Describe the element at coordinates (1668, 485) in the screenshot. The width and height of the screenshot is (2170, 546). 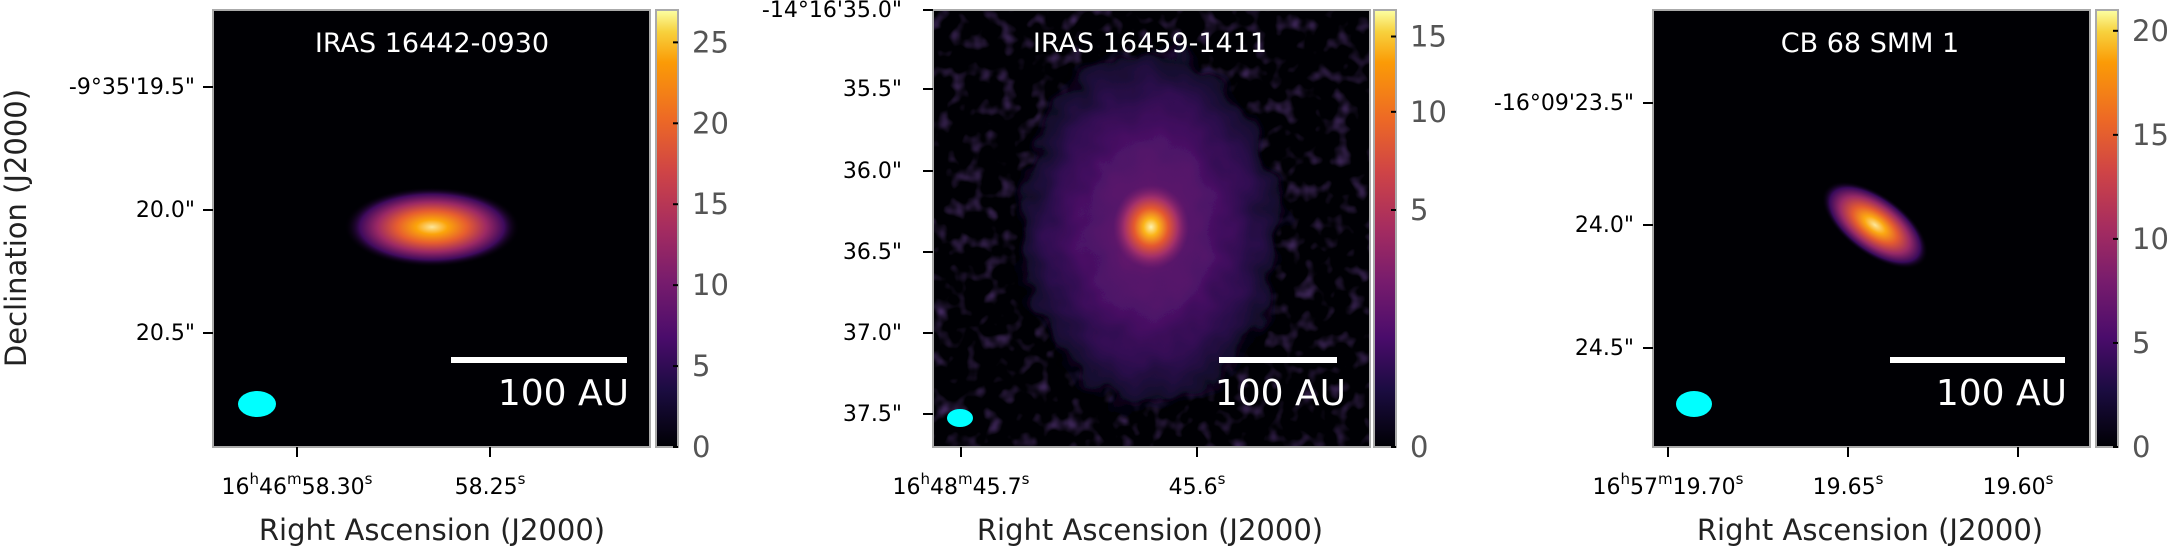
I see `x-tick-label: 16h57m19.70s` at that location.